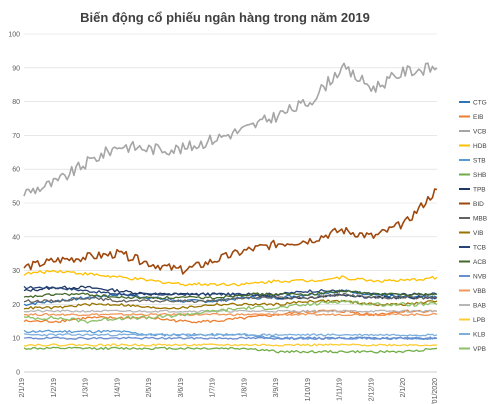  I want to click on legend-label-ctg: CTG, so click(480, 103).